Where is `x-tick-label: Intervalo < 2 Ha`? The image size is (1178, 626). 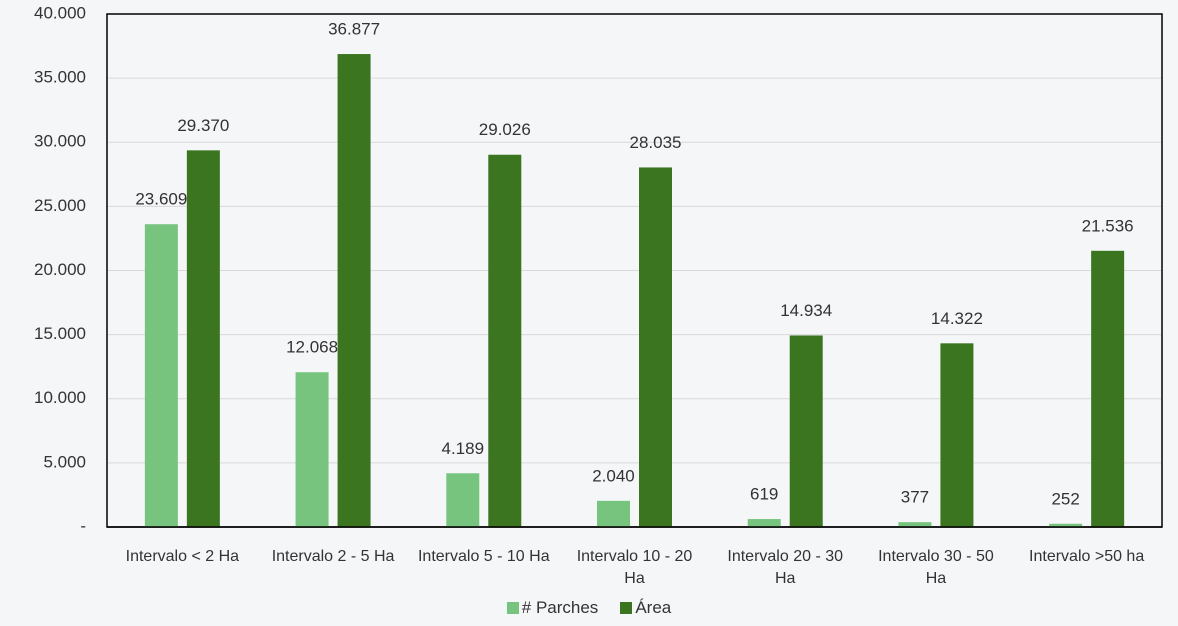
x-tick-label: Intervalo < 2 Ha is located at coordinates (182, 556).